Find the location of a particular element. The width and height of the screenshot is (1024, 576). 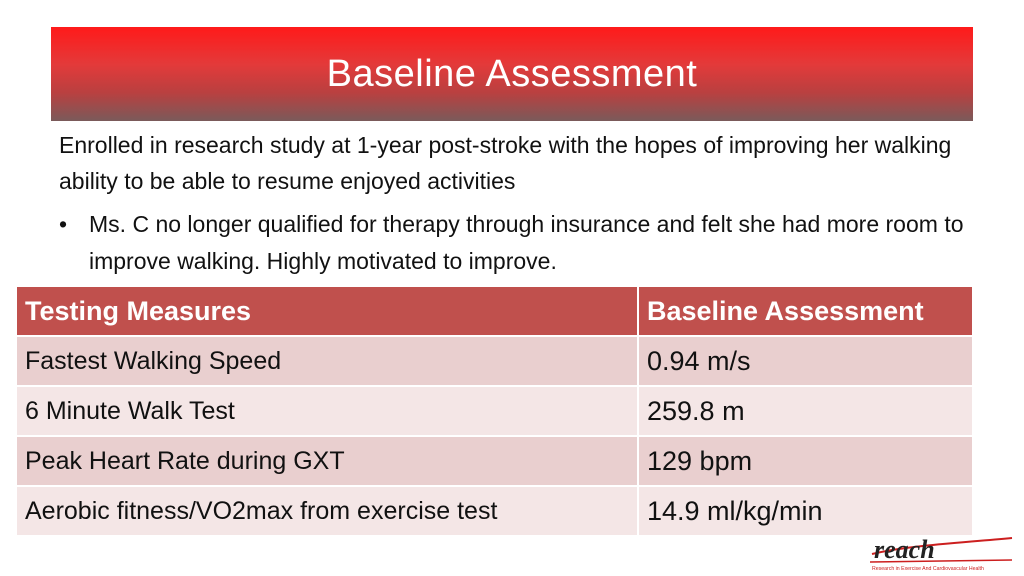

measure-cell: 6 Minute Walk Test is located at coordinates (328, 410).